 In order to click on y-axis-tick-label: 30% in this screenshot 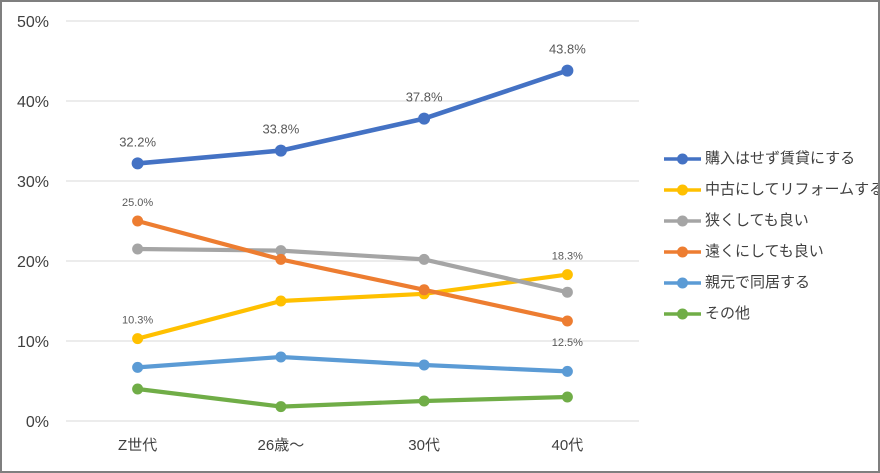, I will do `click(33, 182)`.